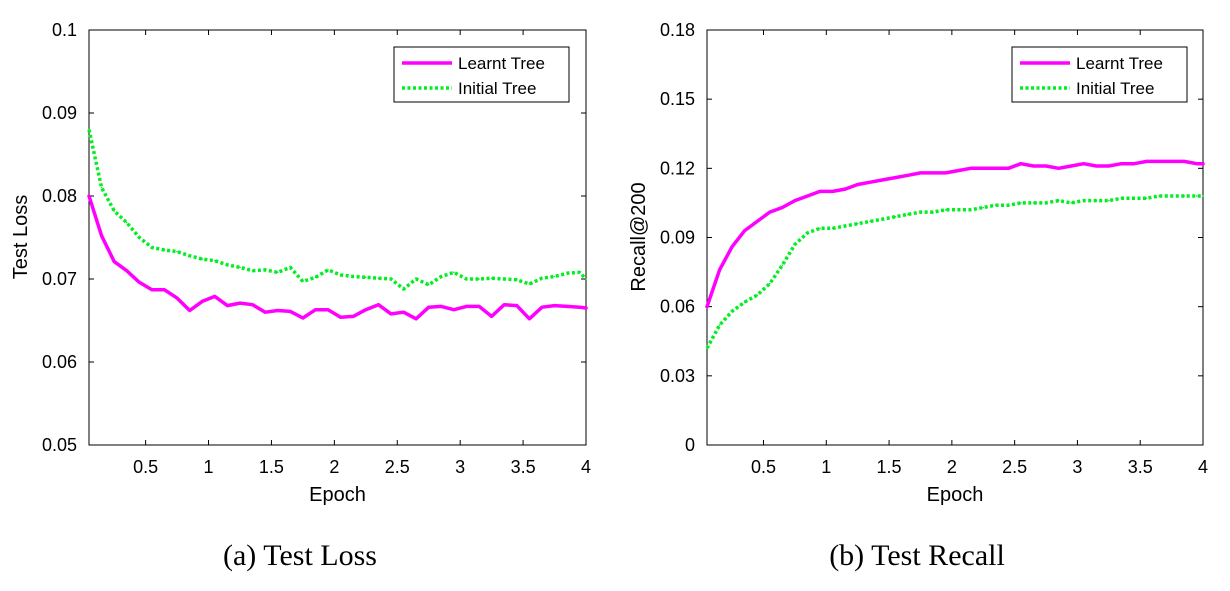 This screenshot has width=1230, height=591. What do you see at coordinates (677, 168) in the screenshot?
I see `y-tick-label: 0.12` at bounding box center [677, 168].